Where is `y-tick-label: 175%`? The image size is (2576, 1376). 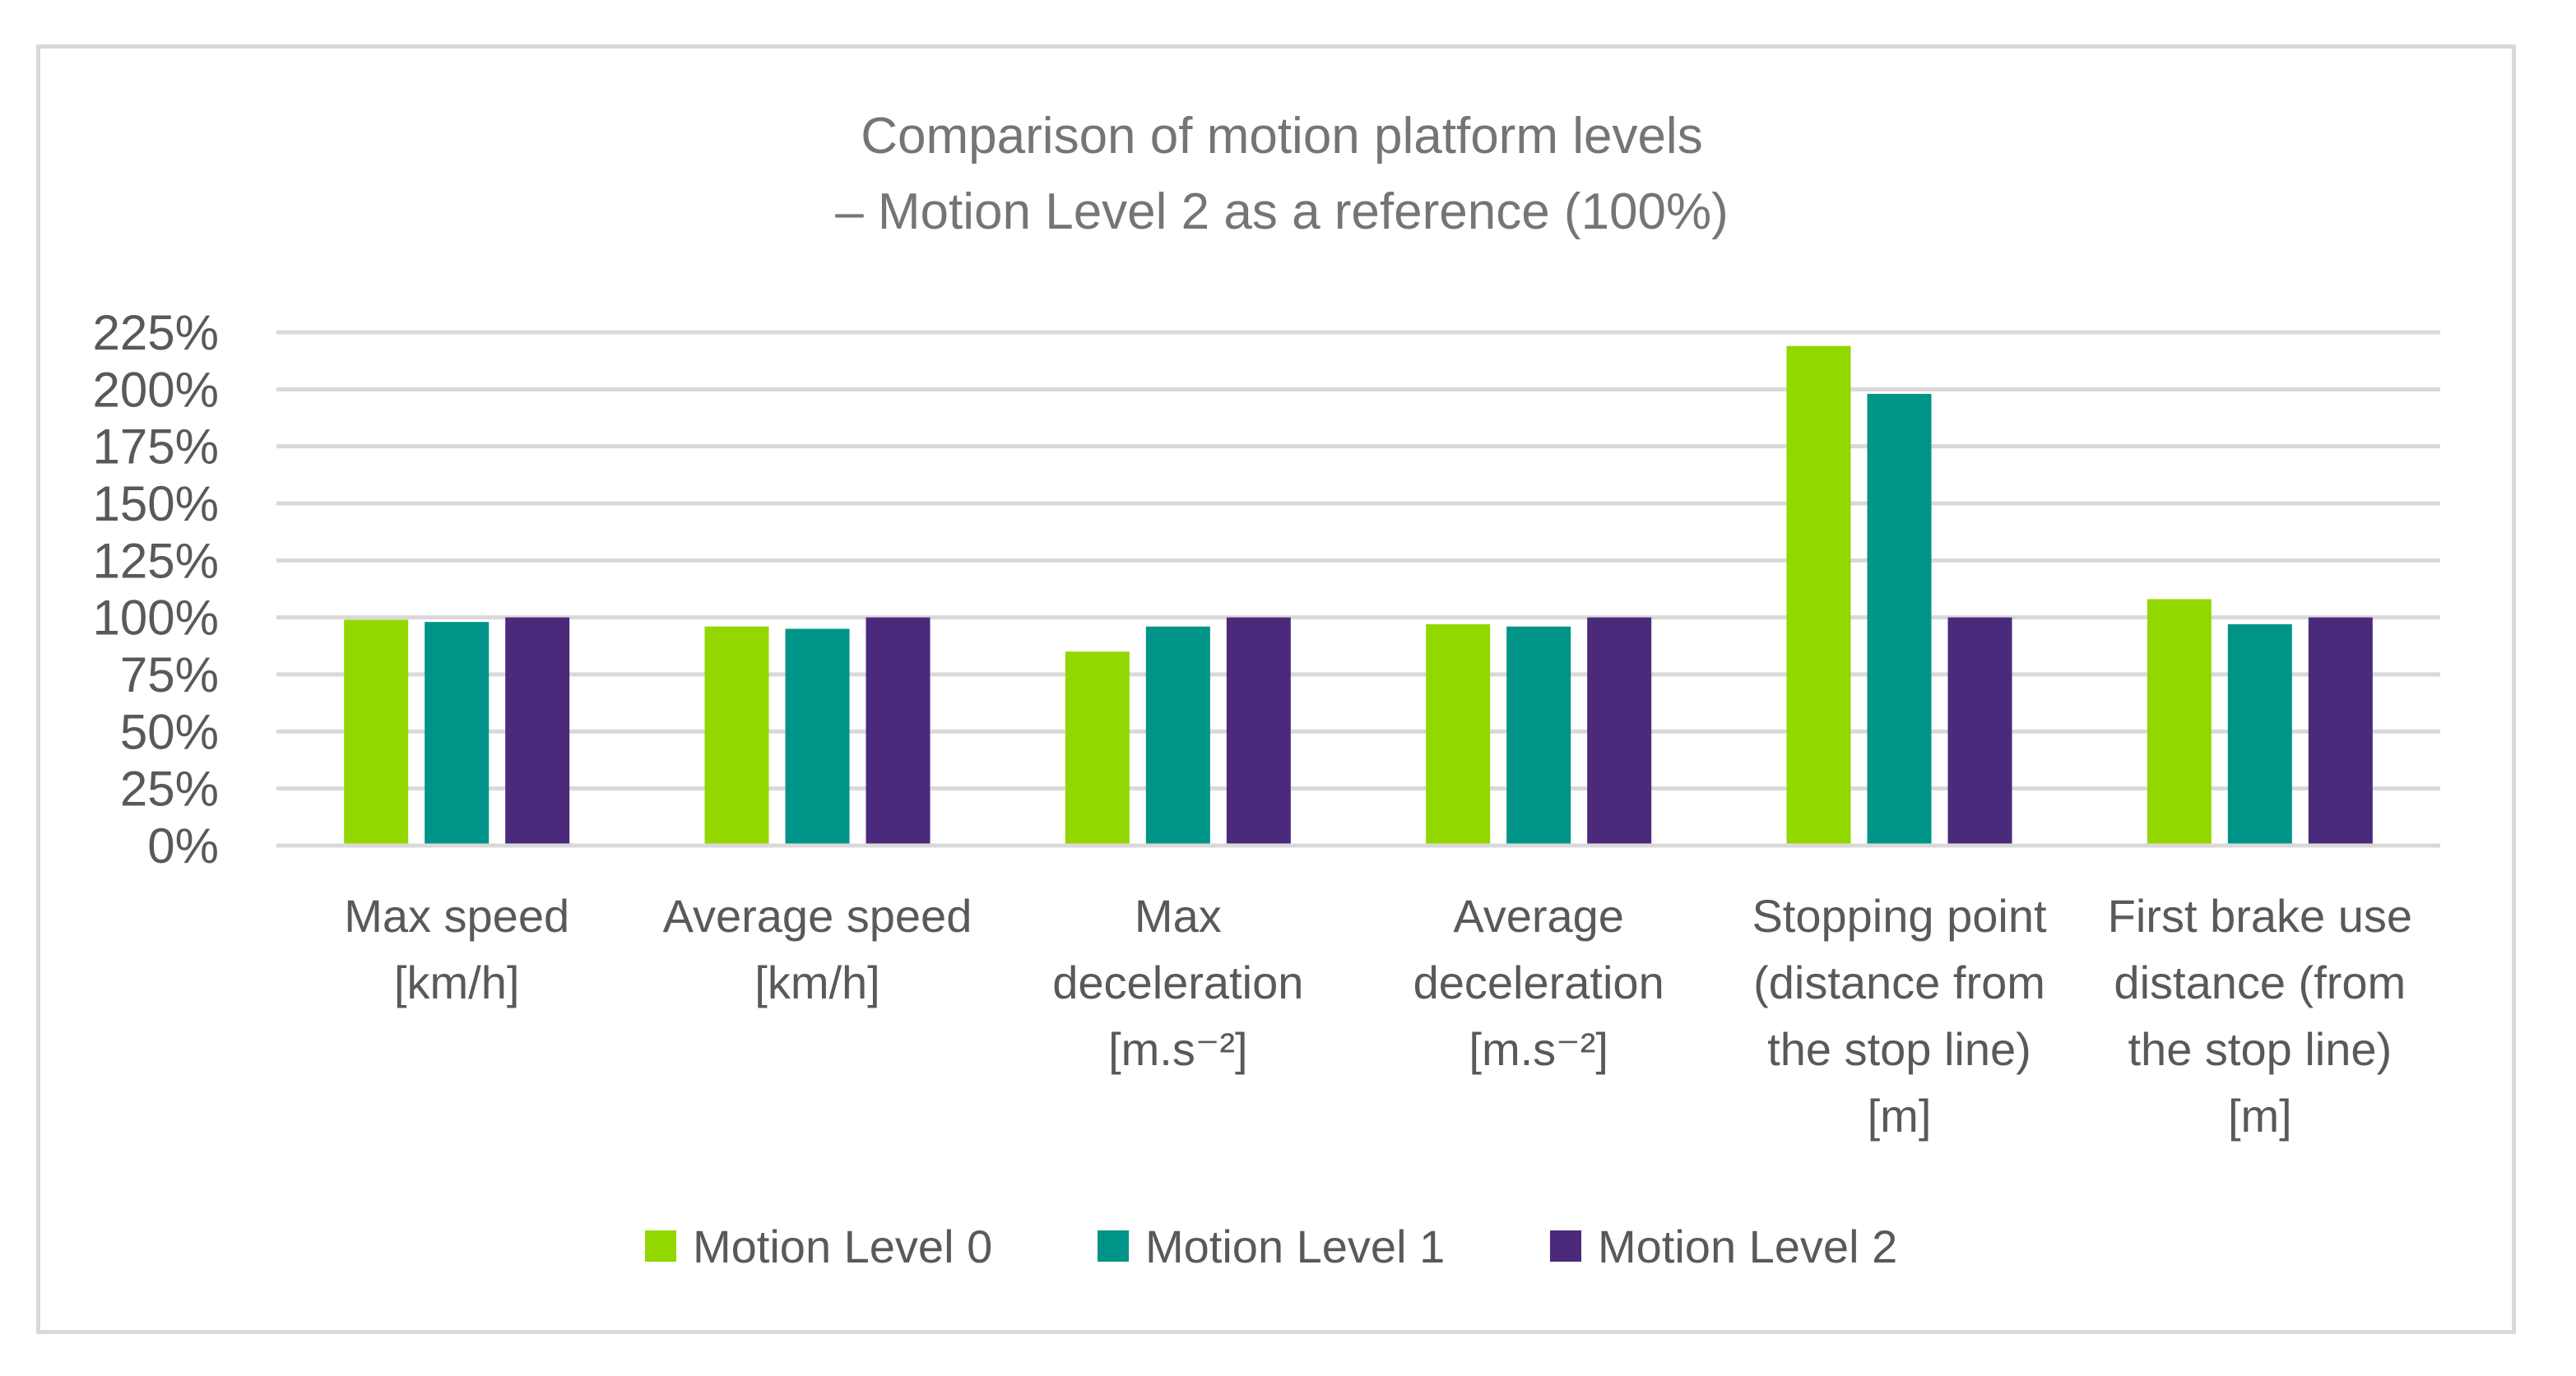
y-tick-label: 175% is located at coordinates (156, 447).